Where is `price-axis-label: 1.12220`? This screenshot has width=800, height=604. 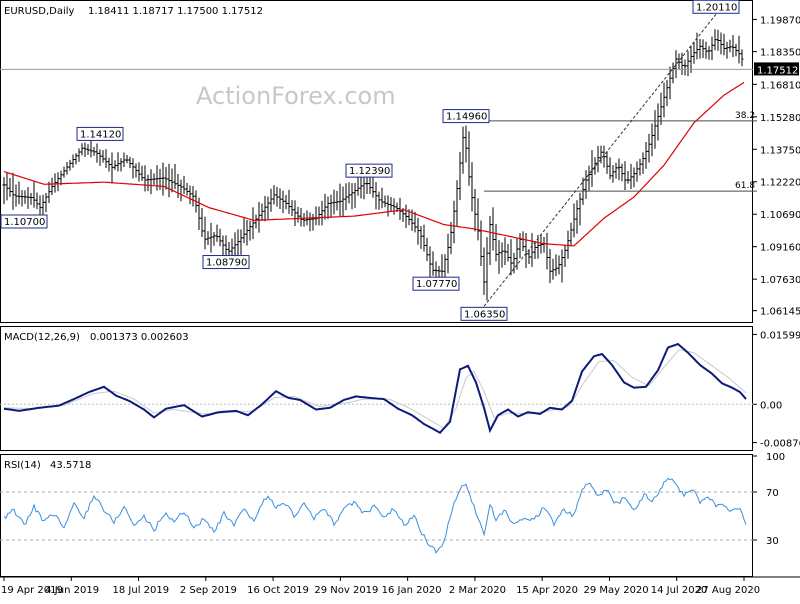
price-axis-label: 1.12220 is located at coordinates (780, 183).